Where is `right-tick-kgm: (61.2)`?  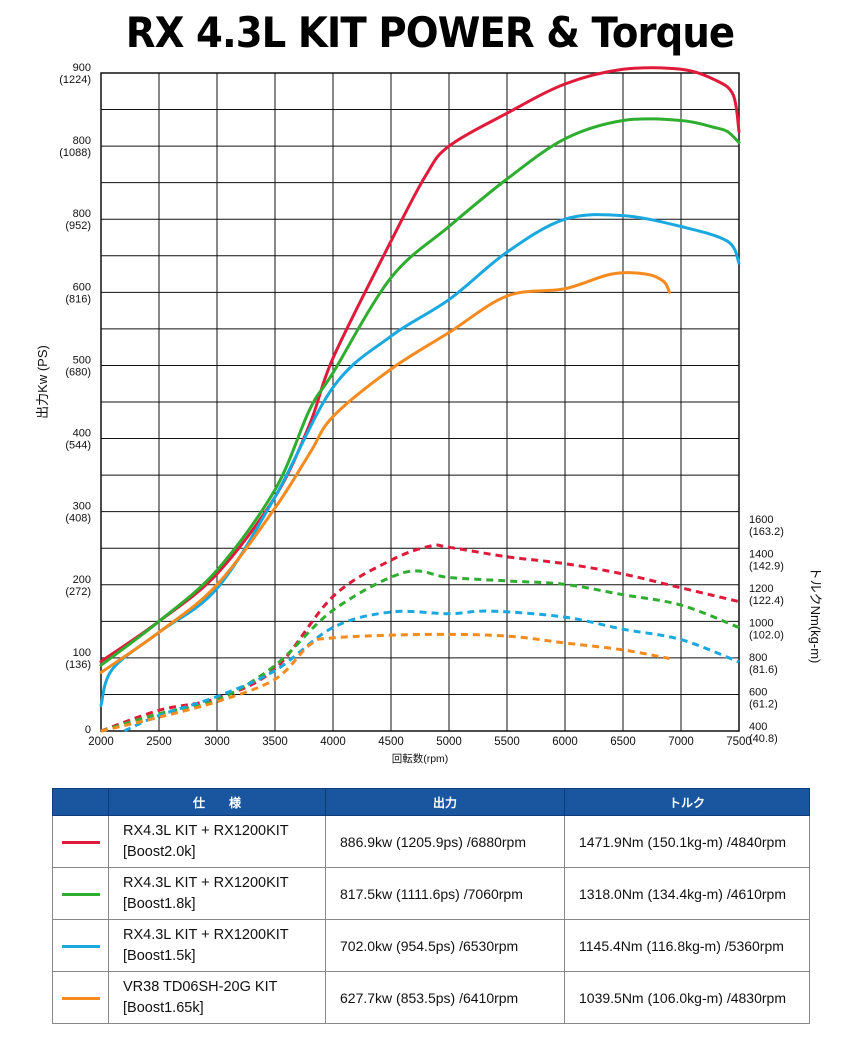 right-tick-kgm: (61.2) is located at coordinates (763, 705).